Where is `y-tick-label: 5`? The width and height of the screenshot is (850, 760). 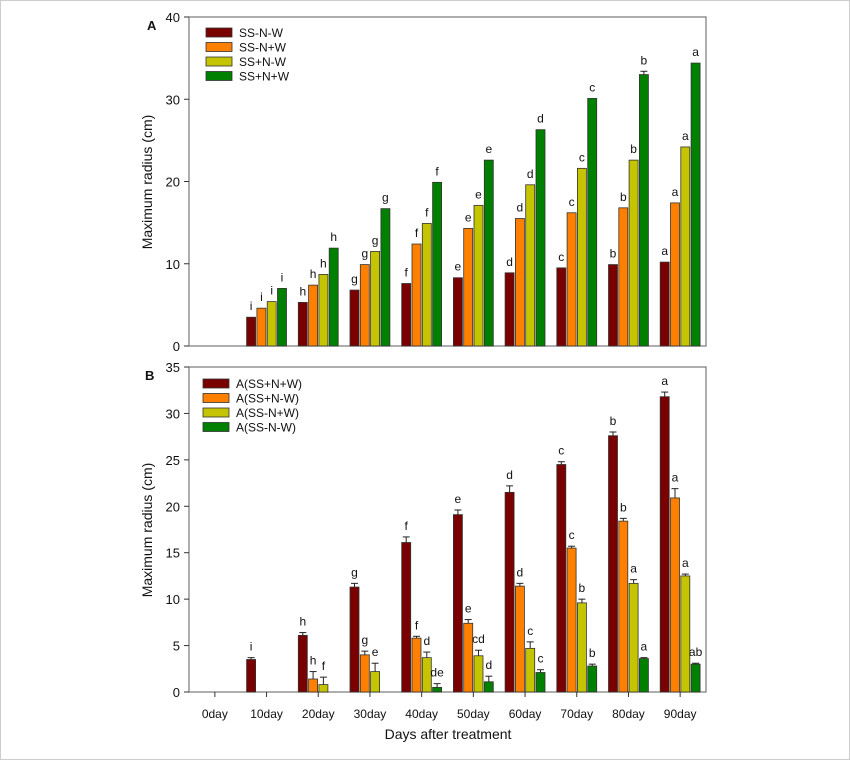
y-tick-label: 5 is located at coordinates (176, 646).